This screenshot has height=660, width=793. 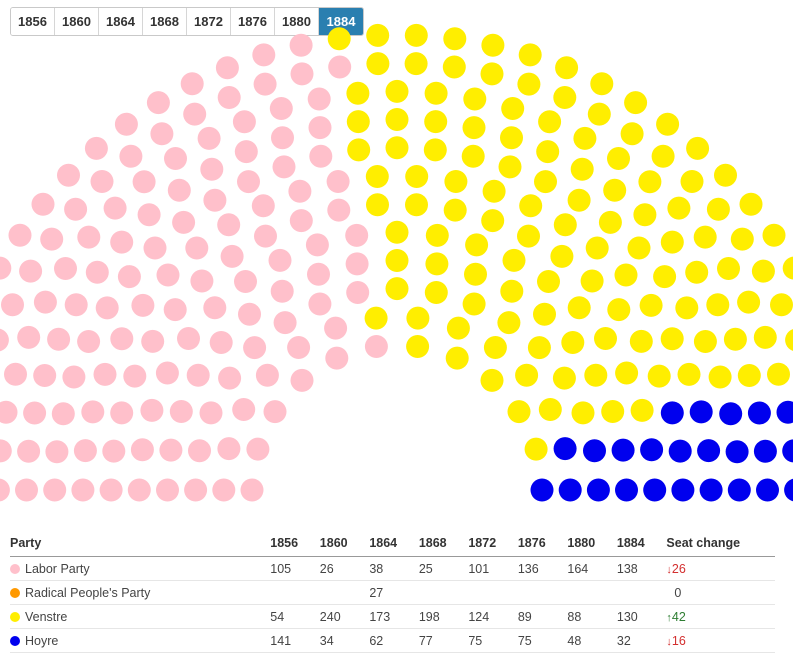 I want to click on year-tab-1868: 1868, so click(x=165, y=21).